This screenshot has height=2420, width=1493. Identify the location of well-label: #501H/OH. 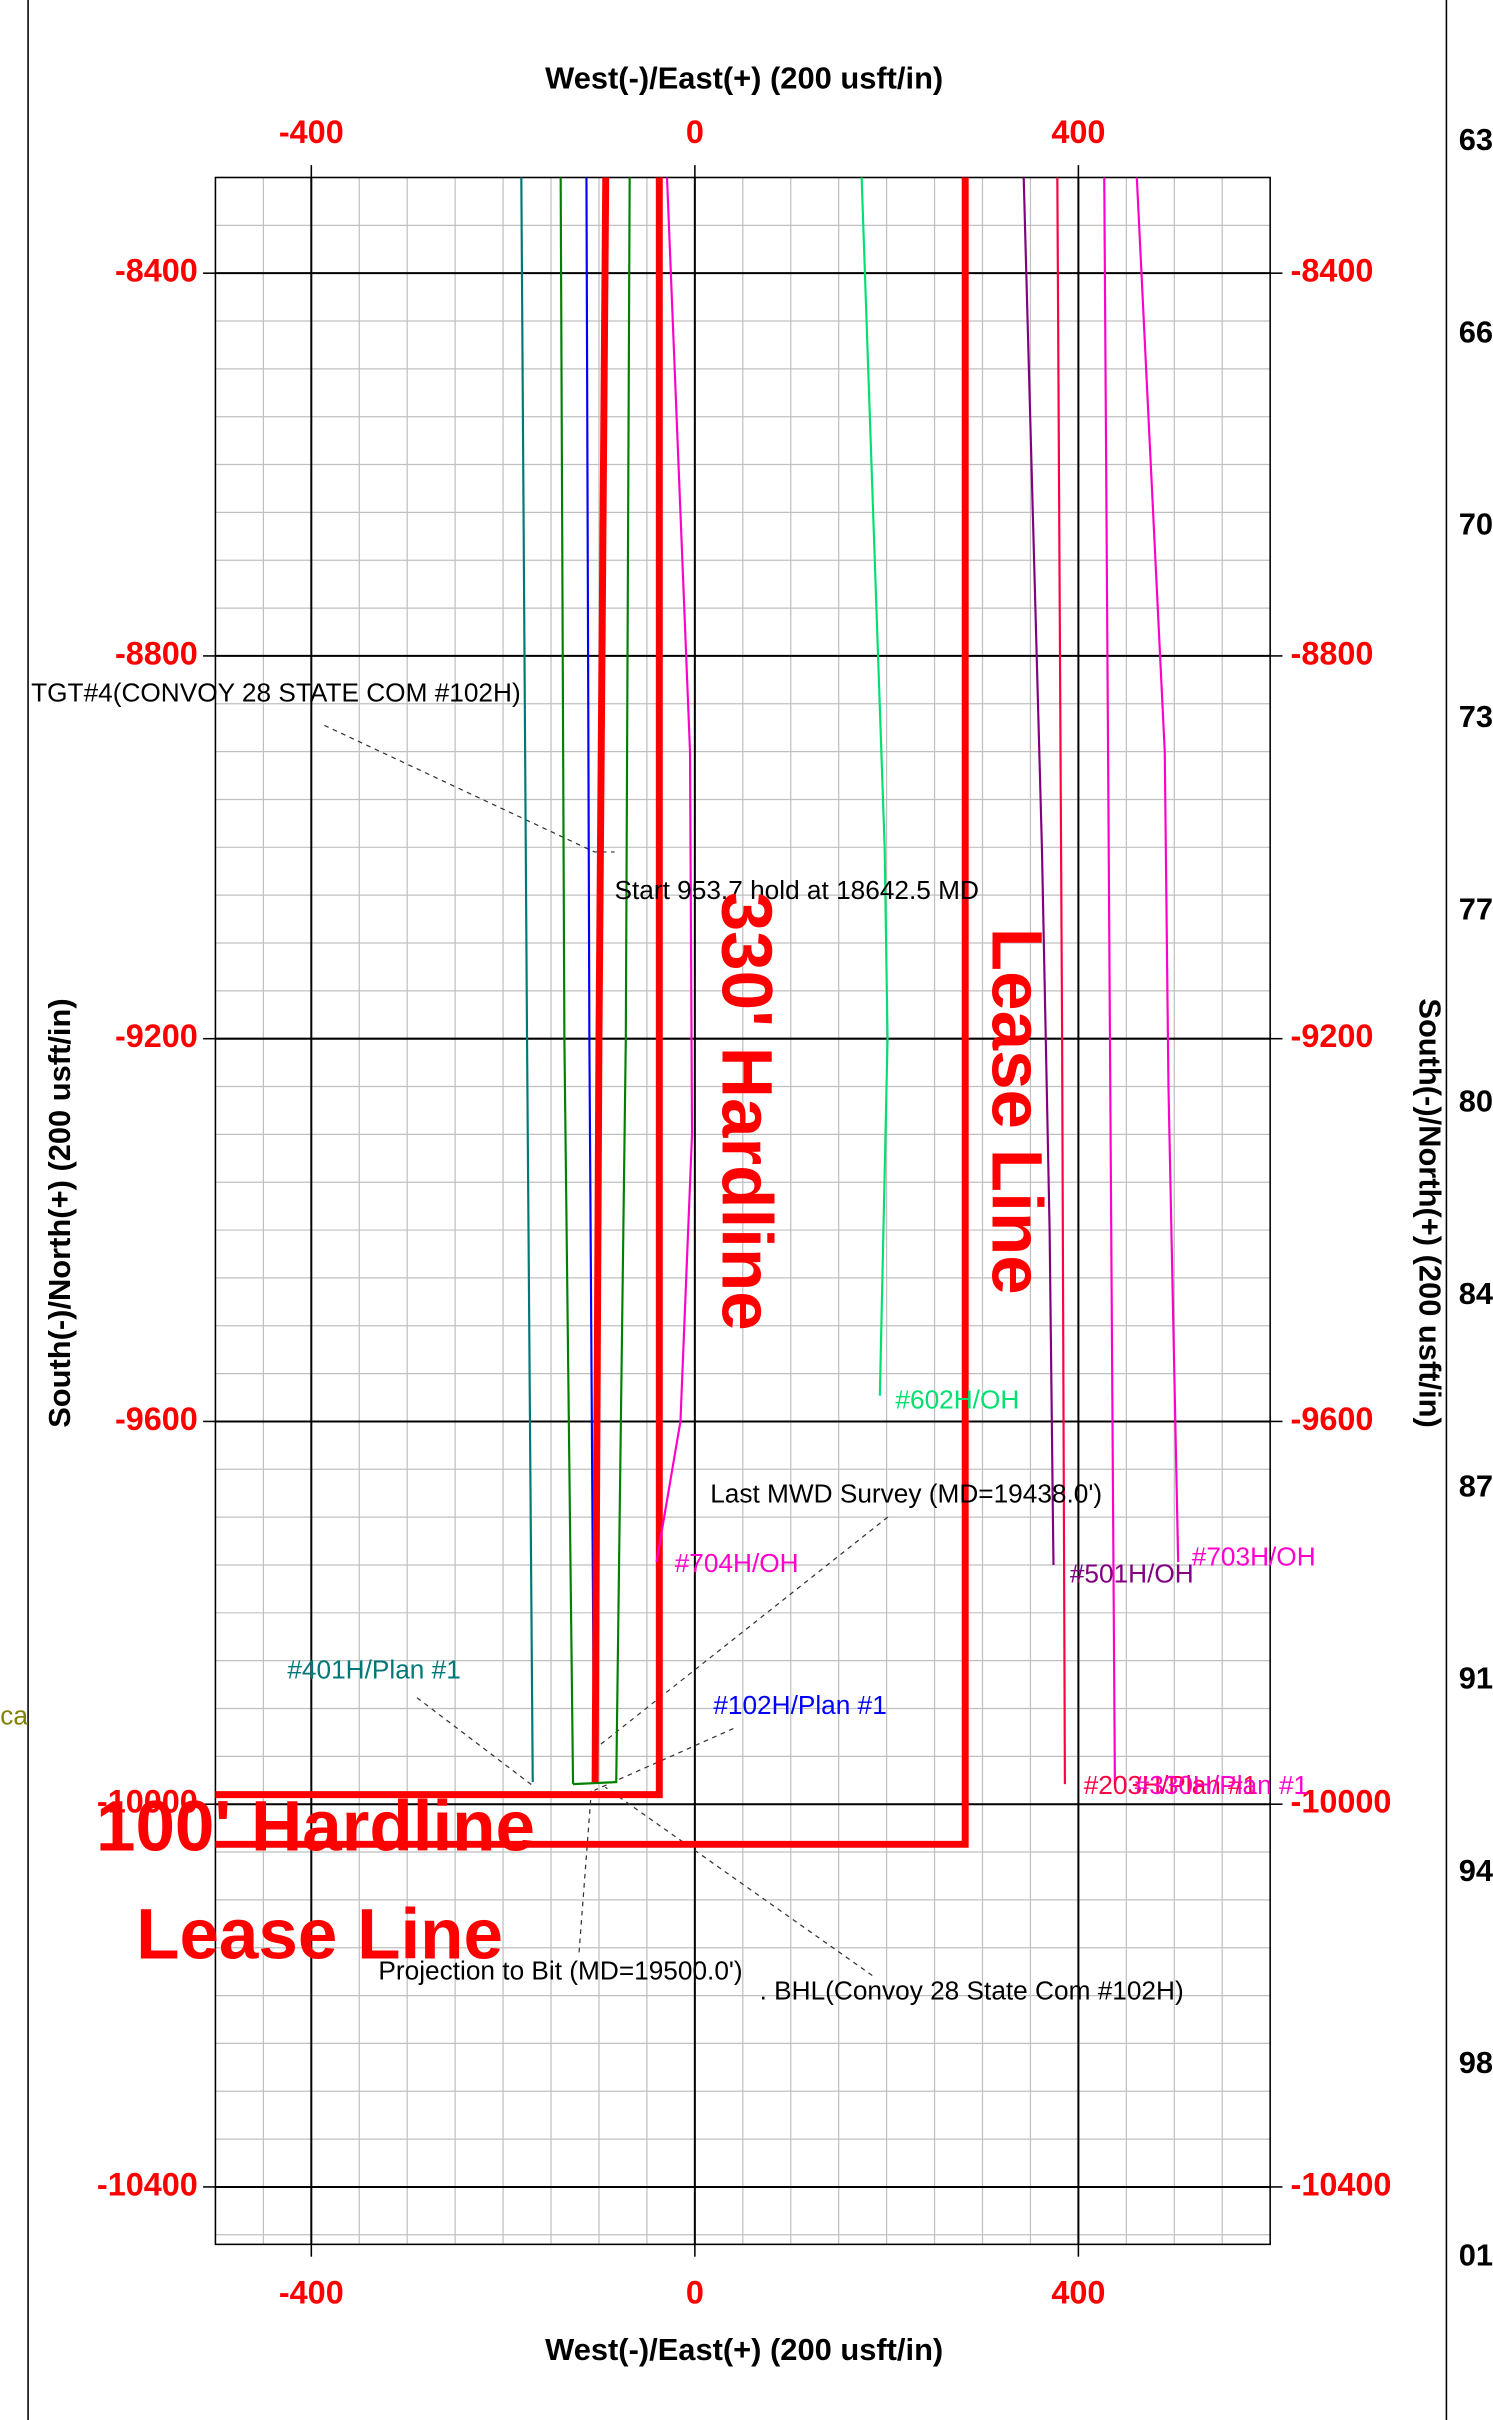
(1132, 1574).